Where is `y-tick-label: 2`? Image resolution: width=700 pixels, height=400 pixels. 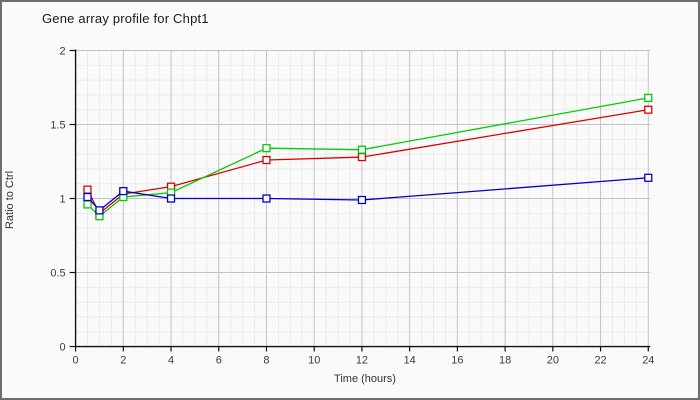 y-tick-label: 2 is located at coordinates (63, 51).